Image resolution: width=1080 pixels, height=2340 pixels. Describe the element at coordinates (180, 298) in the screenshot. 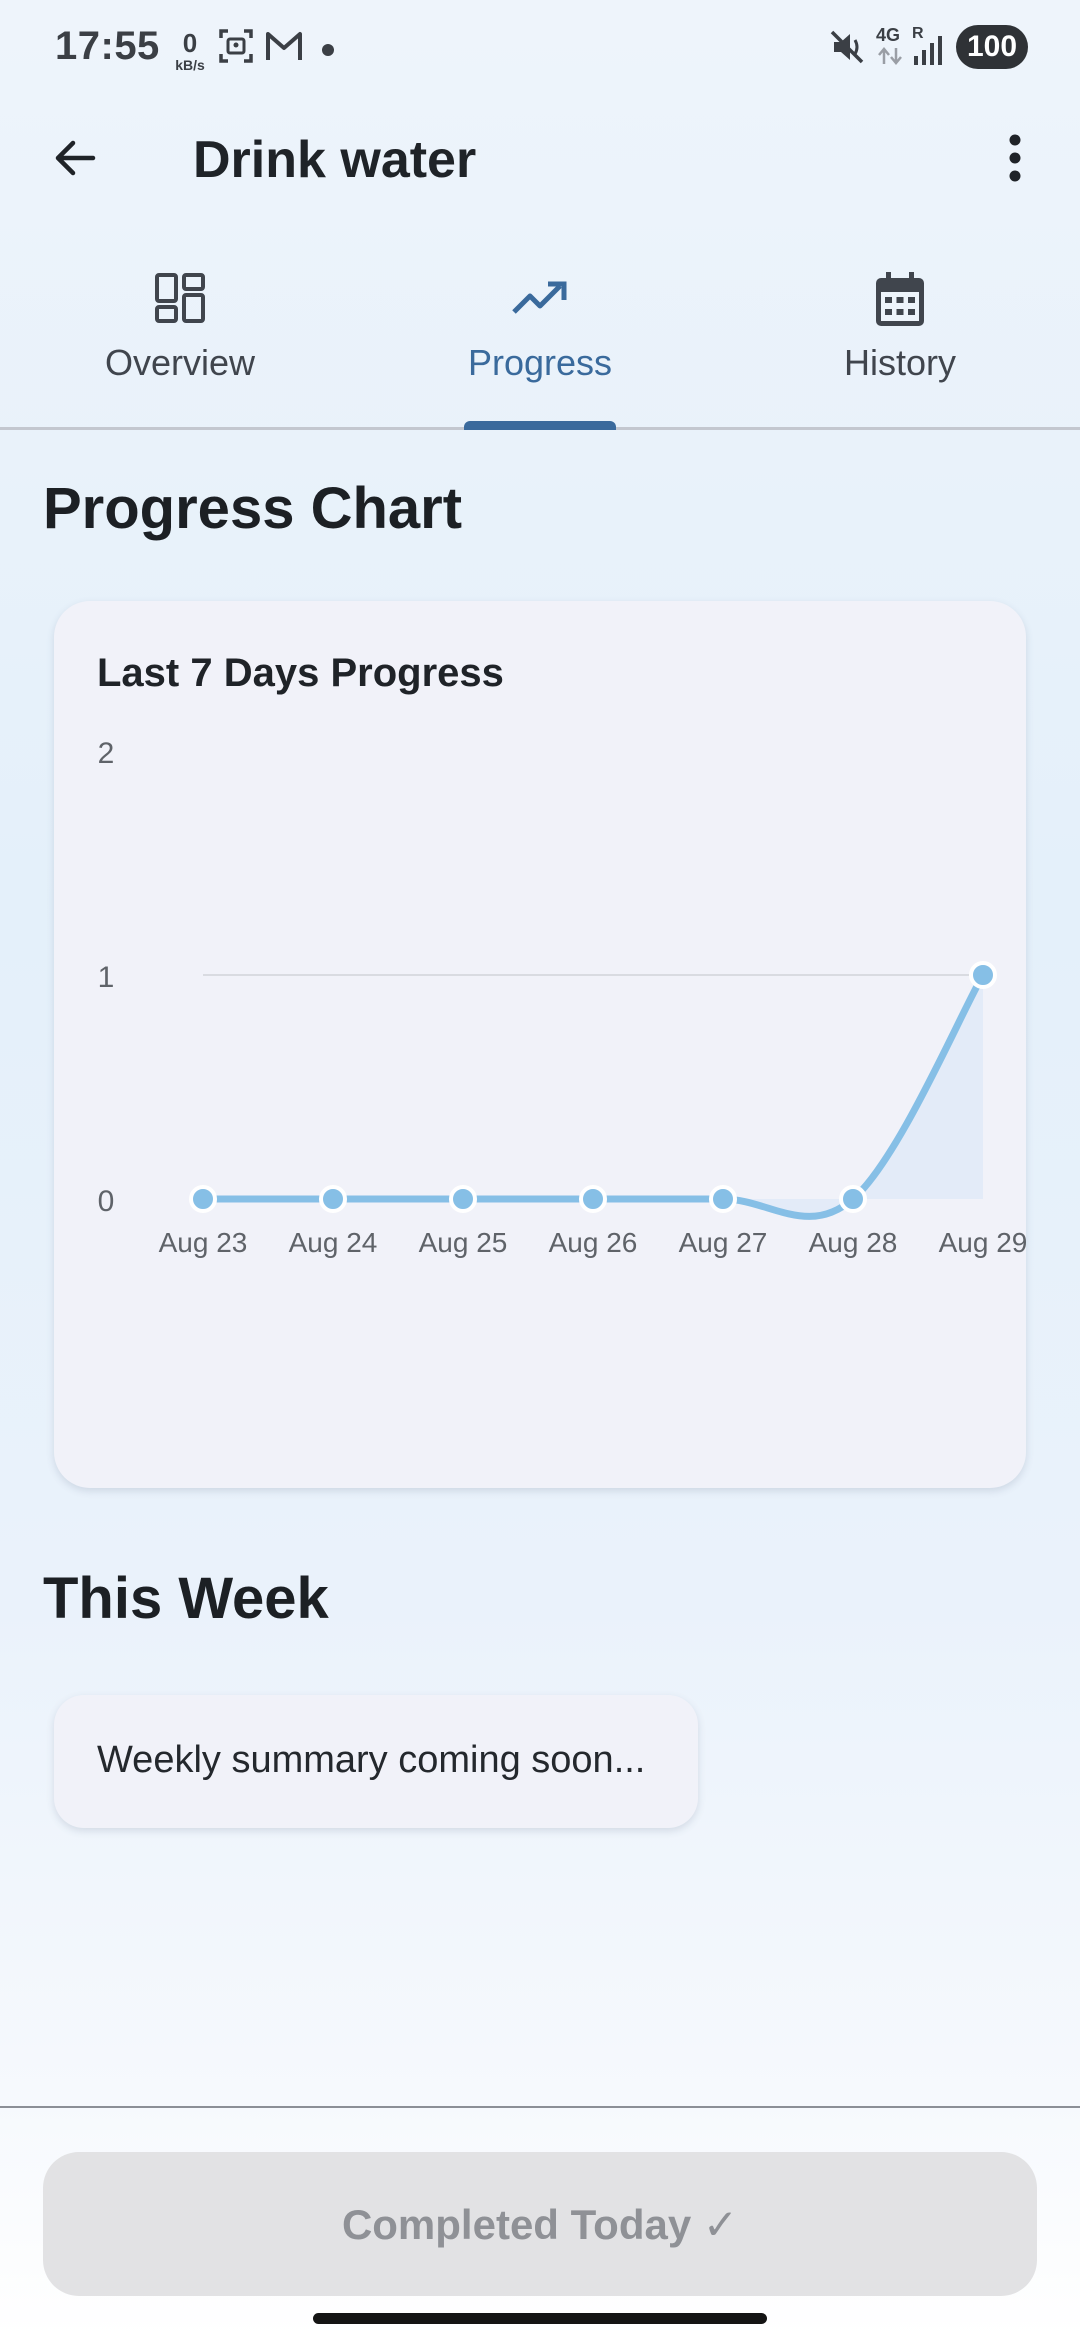

I see `dashboard-icon` at that location.